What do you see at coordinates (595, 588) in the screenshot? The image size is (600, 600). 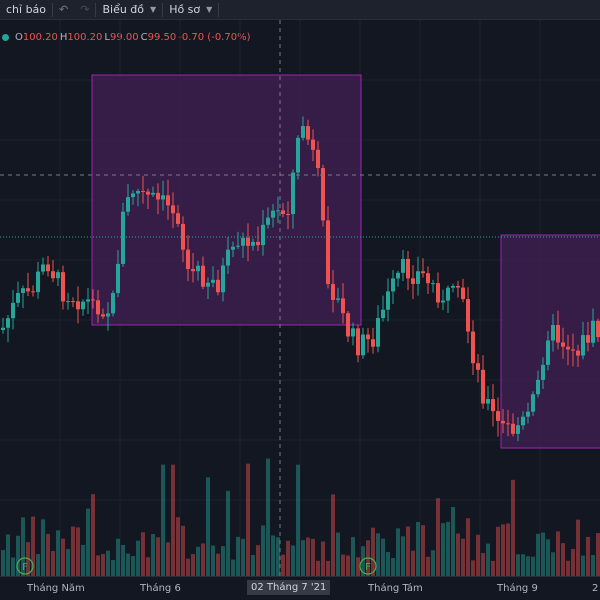 I see `time-tick: 2` at bounding box center [595, 588].